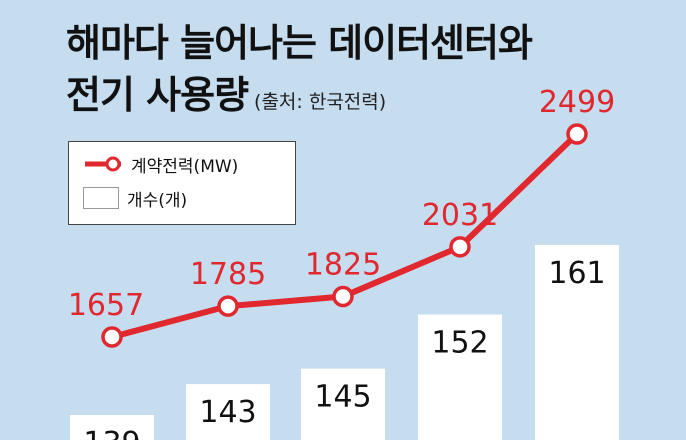 This screenshot has height=440, width=686. What do you see at coordinates (182, 183) in the screenshot?
I see `legend: 계약전력(MW) 개수(개)` at bounding box center [182, 183].